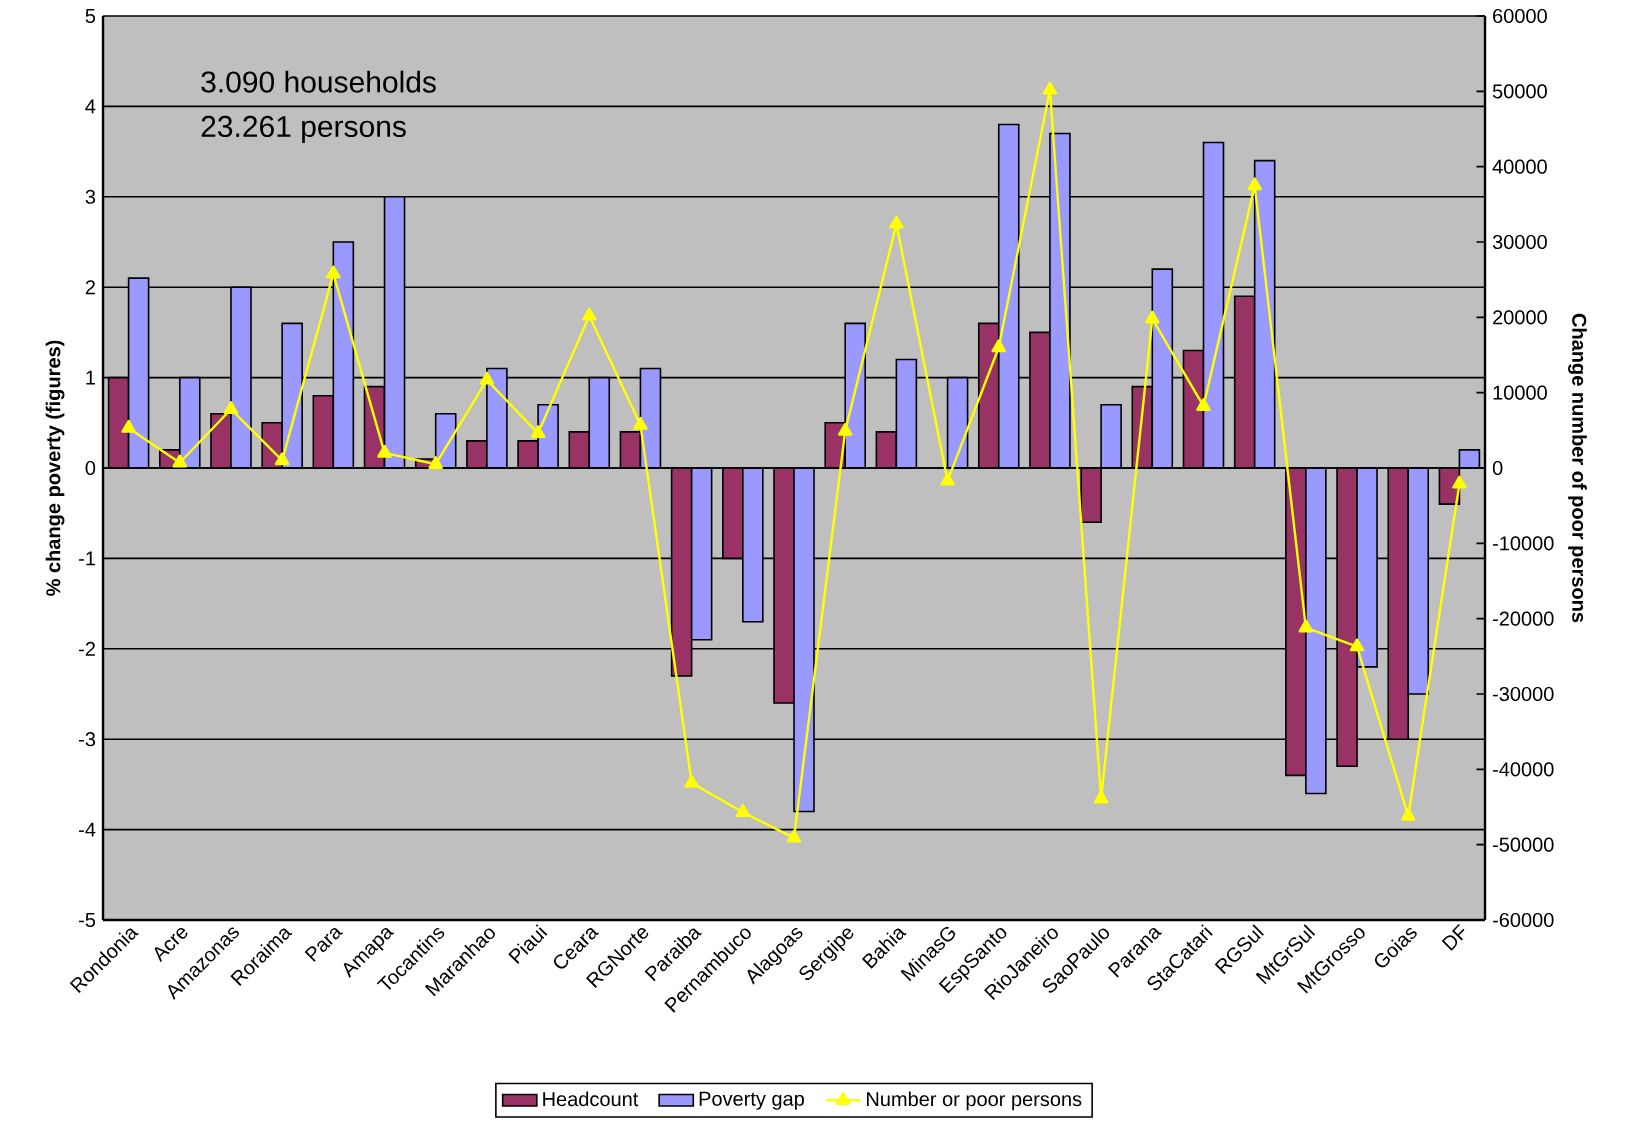 This screenshot has height=1136, width=1648. What do you see at coordinates (1523, 769) in the screenshot?
I see `y2-tick-label: -40000` at bounding box center [1523, 769].